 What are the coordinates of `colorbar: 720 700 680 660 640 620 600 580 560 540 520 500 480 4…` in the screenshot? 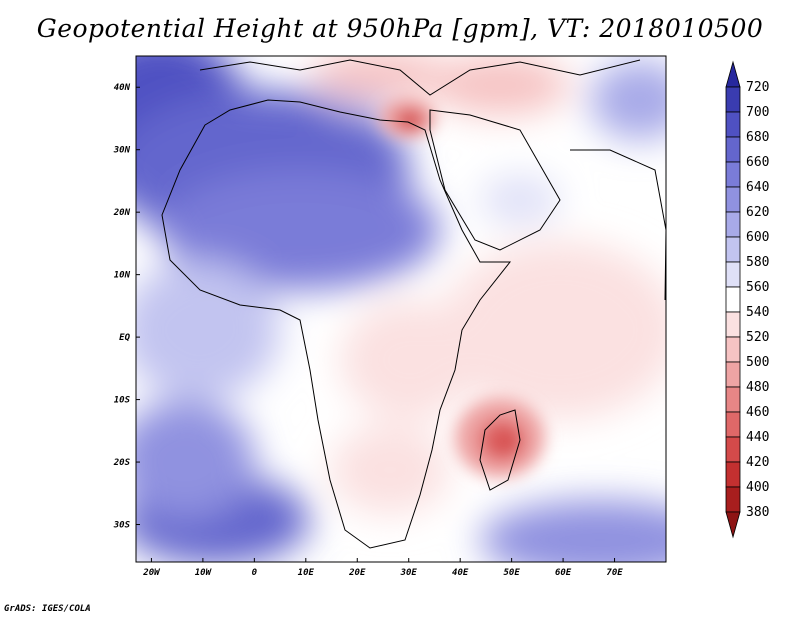 It's located at (747, 299).